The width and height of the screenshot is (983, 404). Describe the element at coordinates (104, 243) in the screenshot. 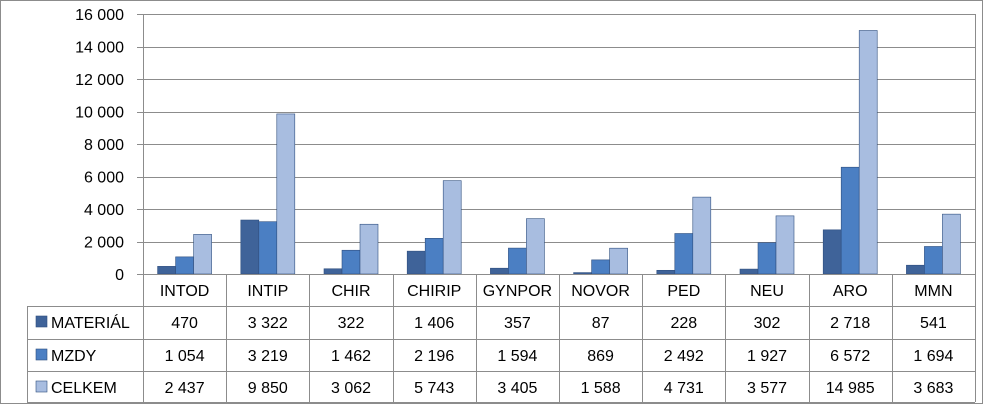

I see `y-tick-label: 2 000` at that location.